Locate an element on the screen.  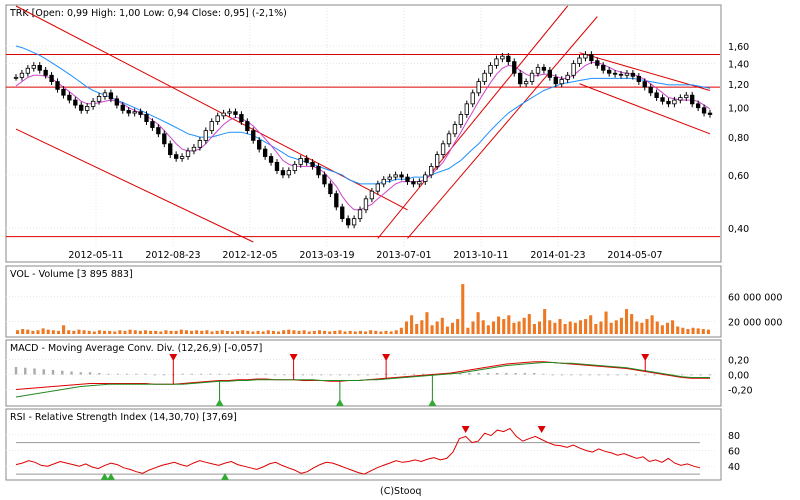
rsi-sell-marker is located at coordinates (541, 429).